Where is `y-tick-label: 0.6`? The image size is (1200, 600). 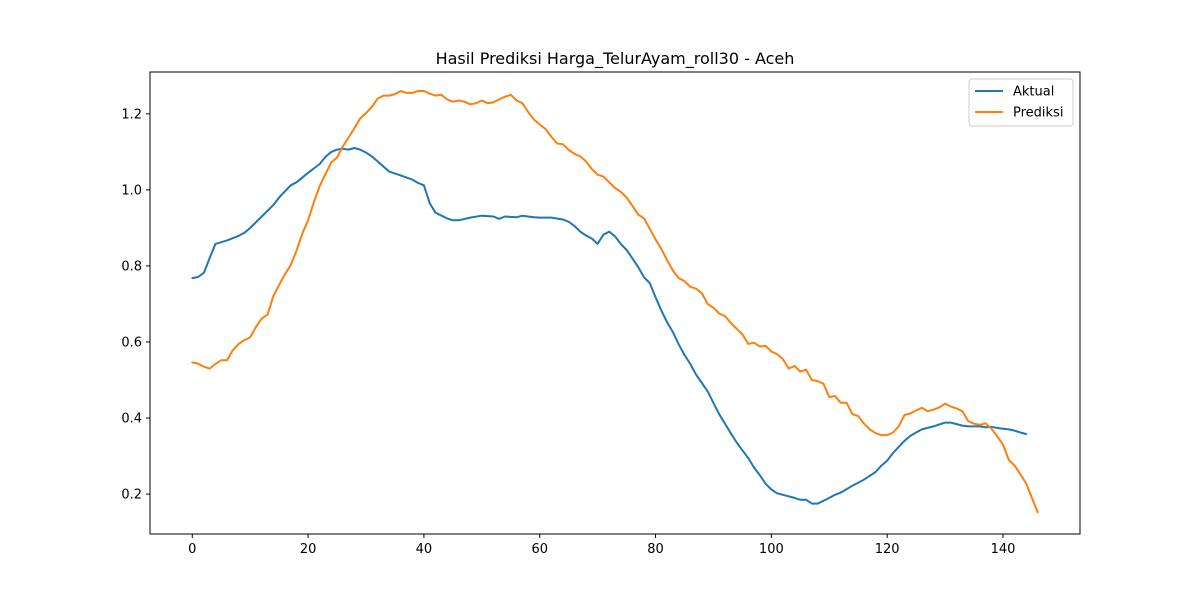
y-tick-label: 0.6 is located at coordinates (131, 342).